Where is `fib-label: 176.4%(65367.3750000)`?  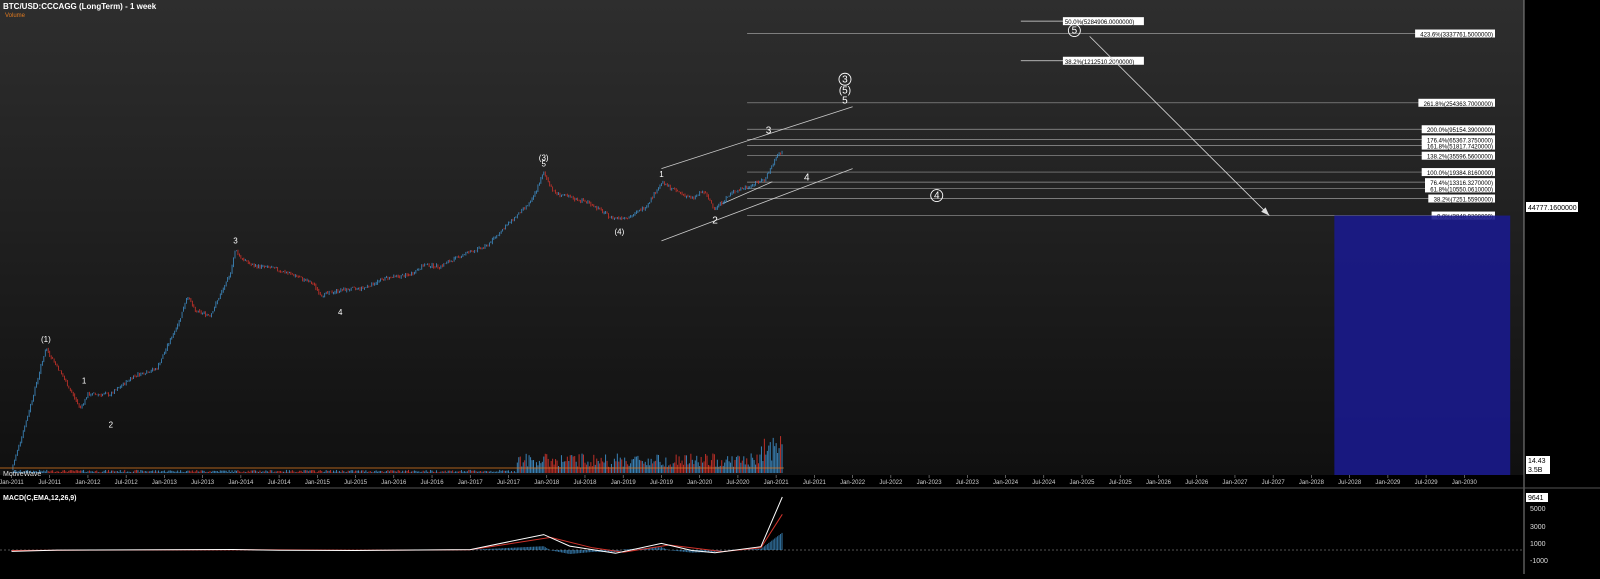
fib-label: 176.4%(65367.3750000) is located at coordinates (1460, 141).